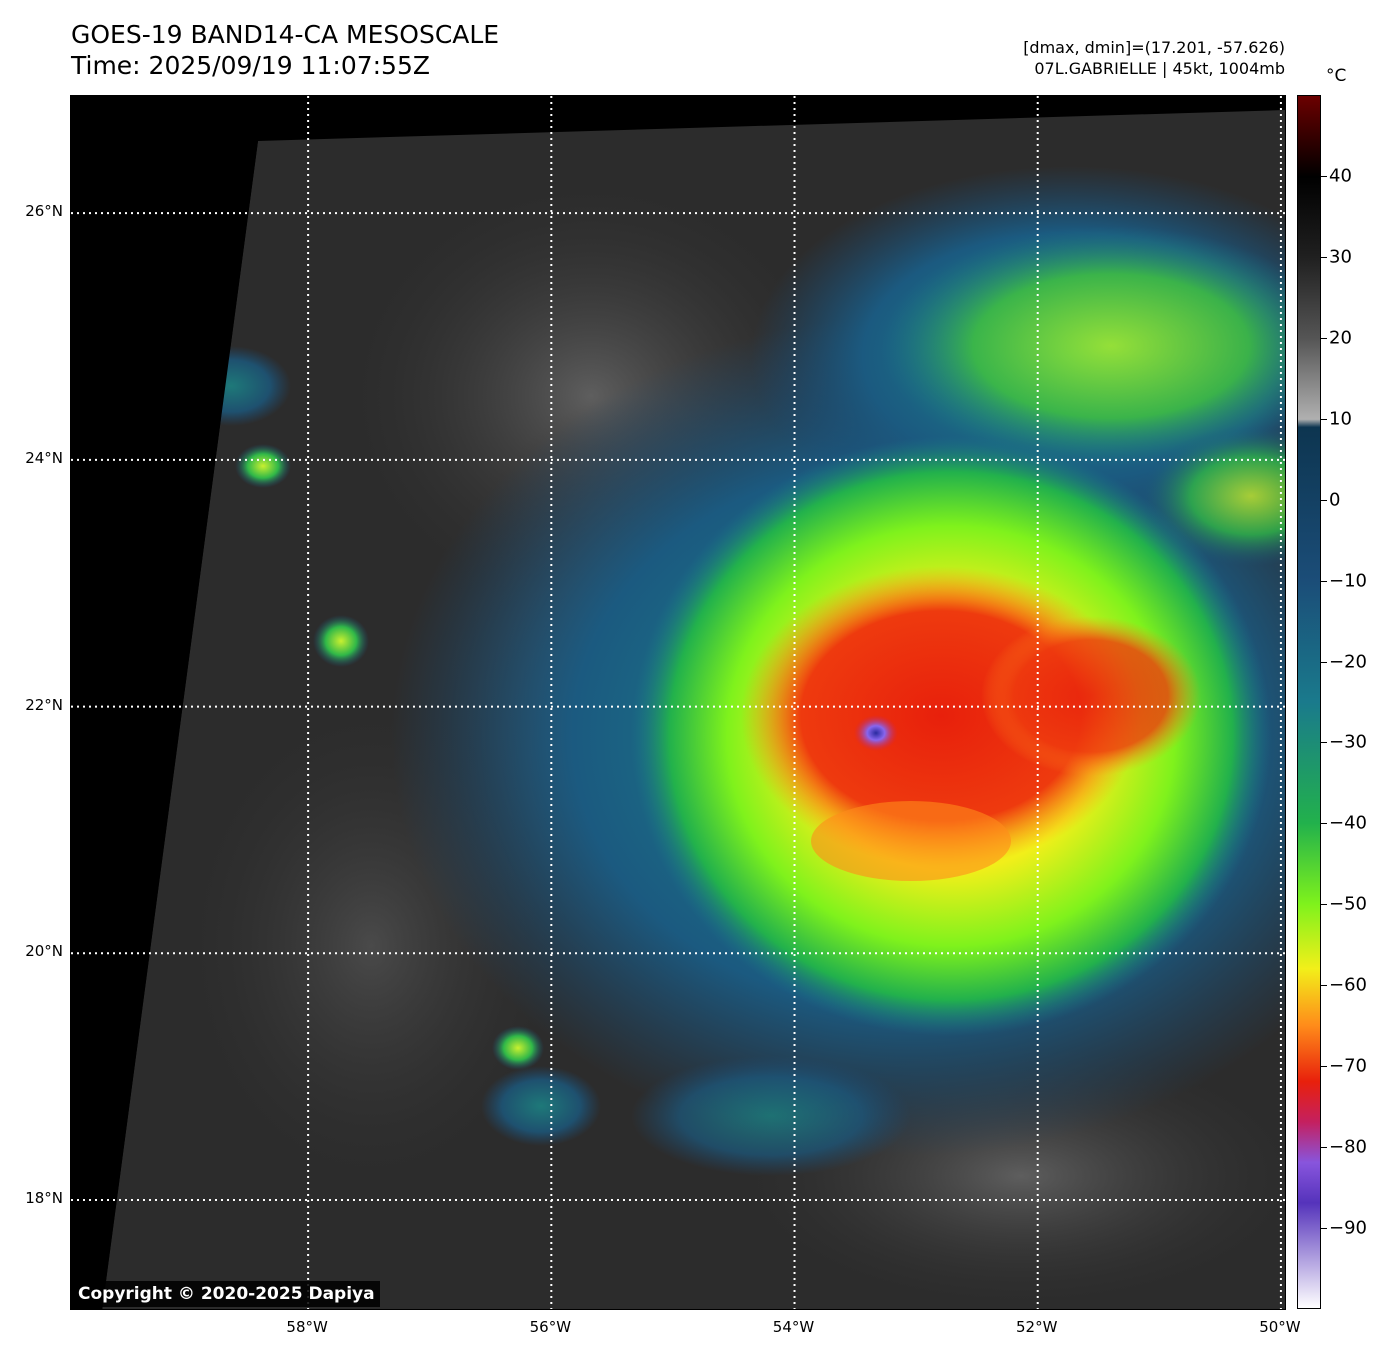  I want to click on lon-tick-label: 52°W, so click(1037, 1327).